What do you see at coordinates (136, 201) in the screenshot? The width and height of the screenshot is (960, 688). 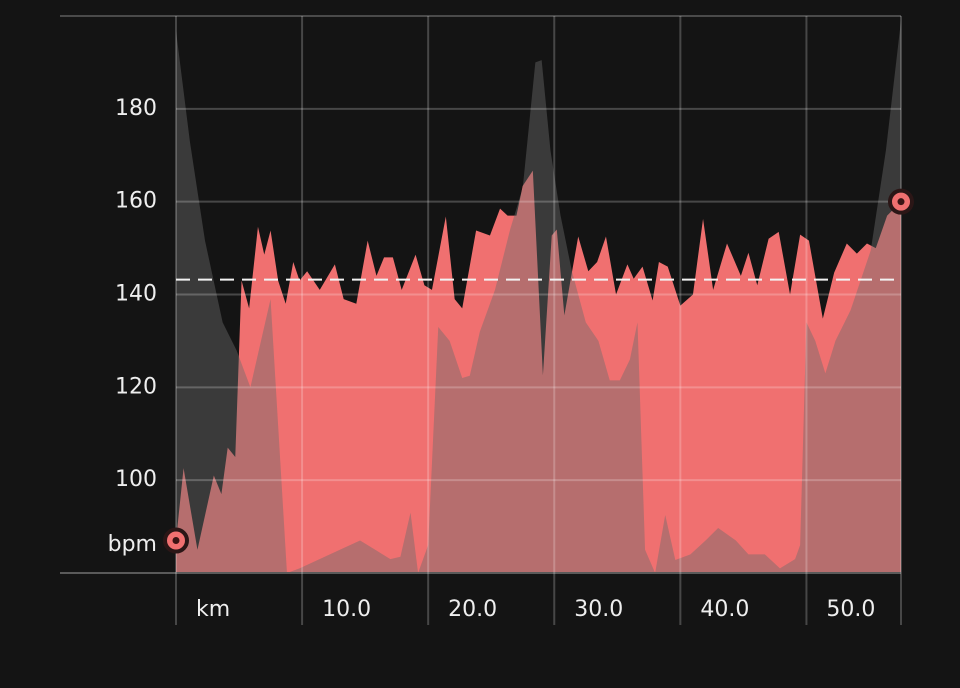 I see `y-tick-label: 160` at bounding box center [136, 201].